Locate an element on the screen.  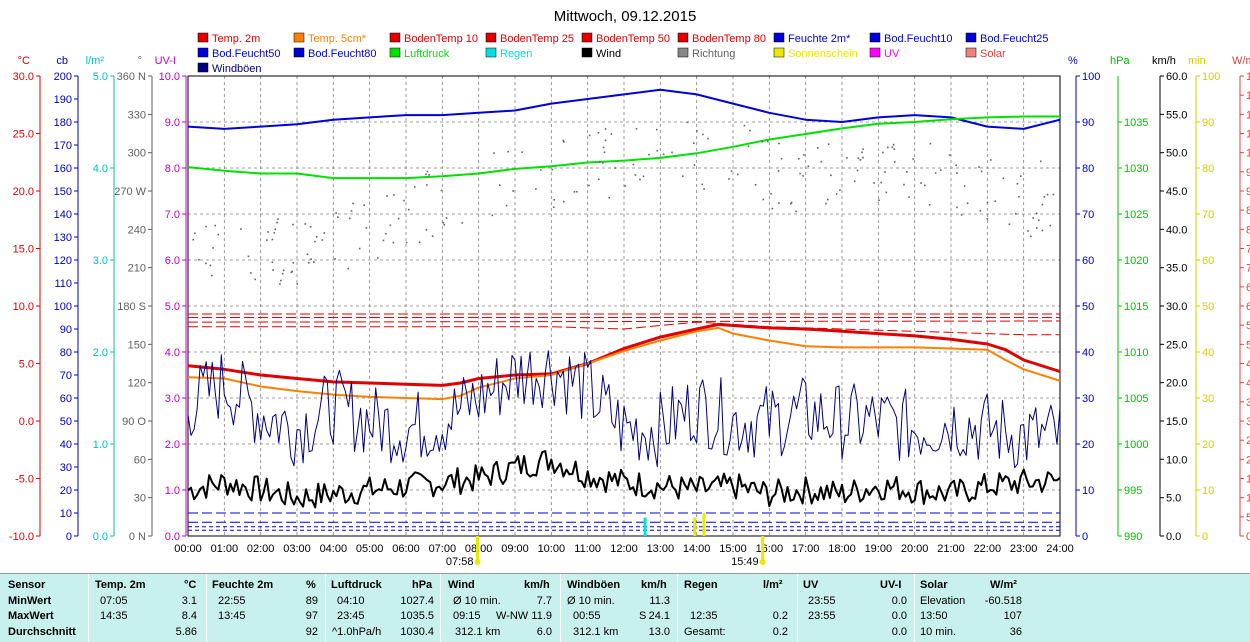
legend-label: Bod.Feucht25 is located at coordinates (1014, 39).